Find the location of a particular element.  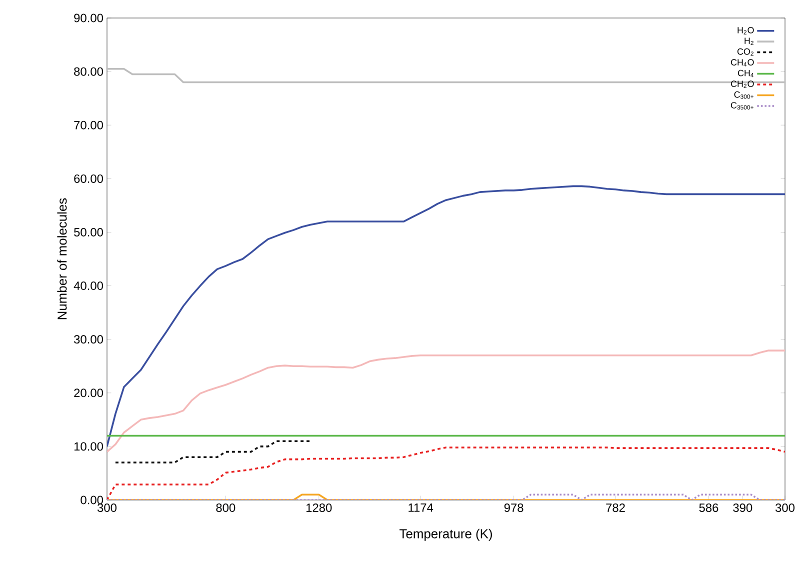

legend-label: CH$_{4}$O is located at coordinates (742, 62).